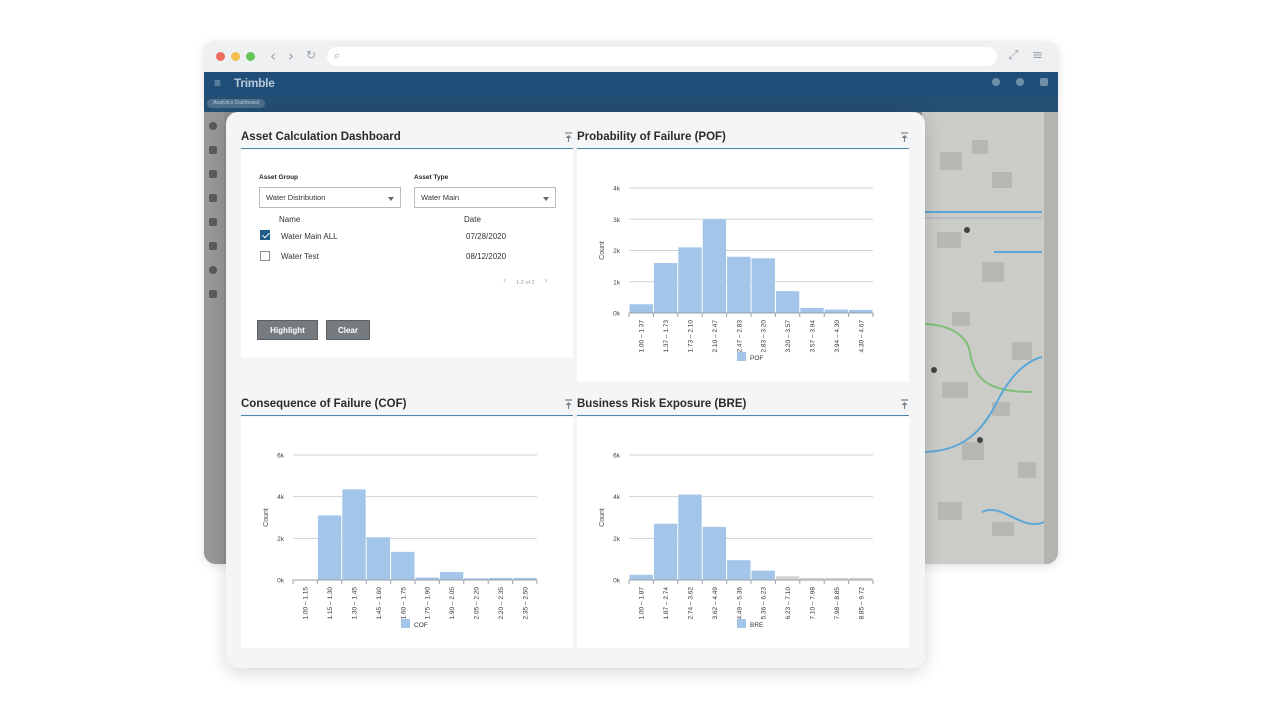 This screenshot has width=1263, height=709. What do you see at coordinates (213, 198) in the screenshot?
I see `measure-icon` at bounding box center [213, 198].